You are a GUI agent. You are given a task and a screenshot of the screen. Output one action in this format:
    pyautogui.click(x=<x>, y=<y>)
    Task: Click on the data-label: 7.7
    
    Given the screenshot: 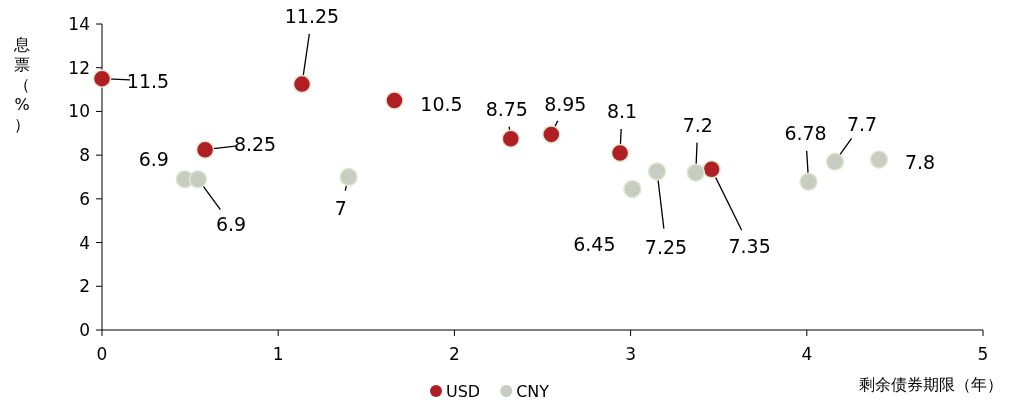 What is the action you would take?
    pyautogui.click(x=862, y=123)
    